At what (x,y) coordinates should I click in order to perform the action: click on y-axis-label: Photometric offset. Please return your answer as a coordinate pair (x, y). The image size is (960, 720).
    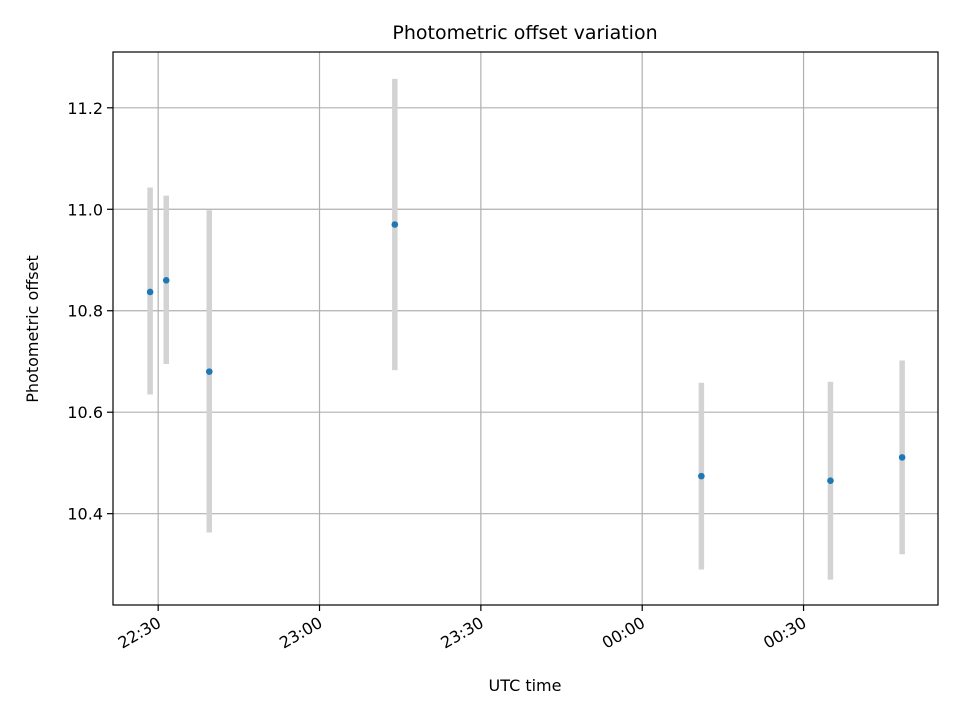
    Looking at the image, I should click on (32, 329).